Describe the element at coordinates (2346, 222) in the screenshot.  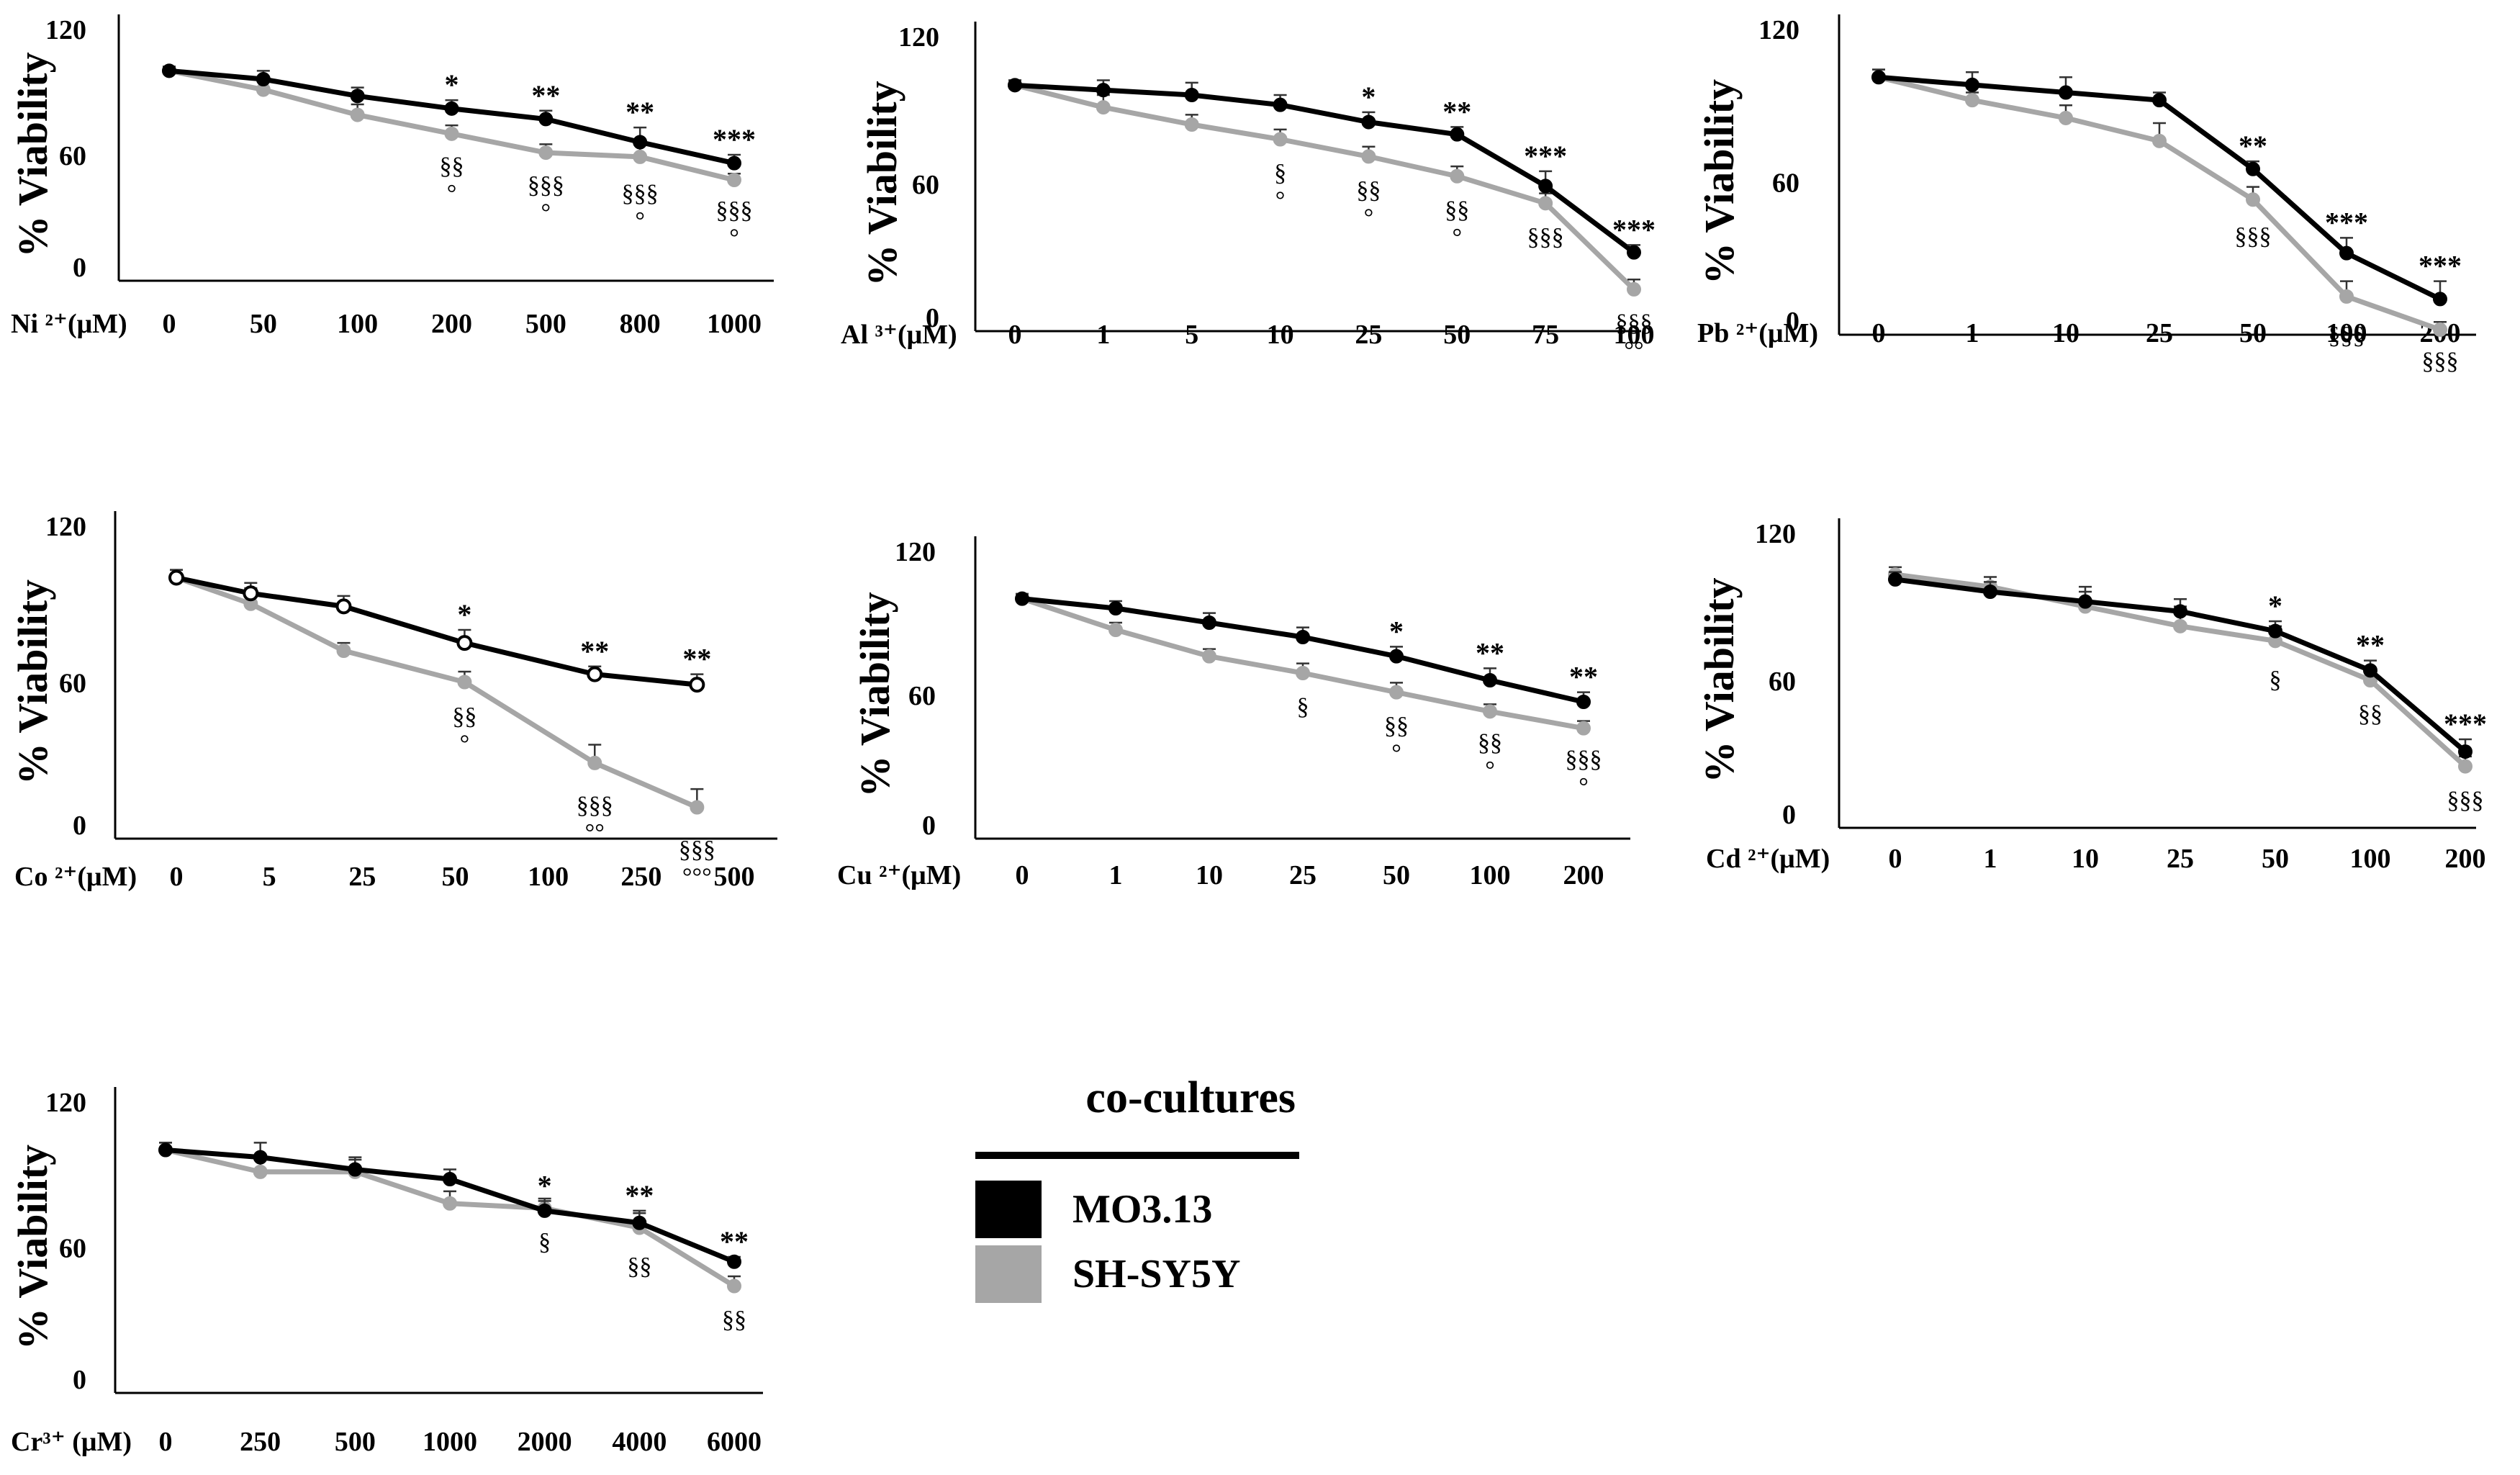
I see `significance-star: ***` at that location.